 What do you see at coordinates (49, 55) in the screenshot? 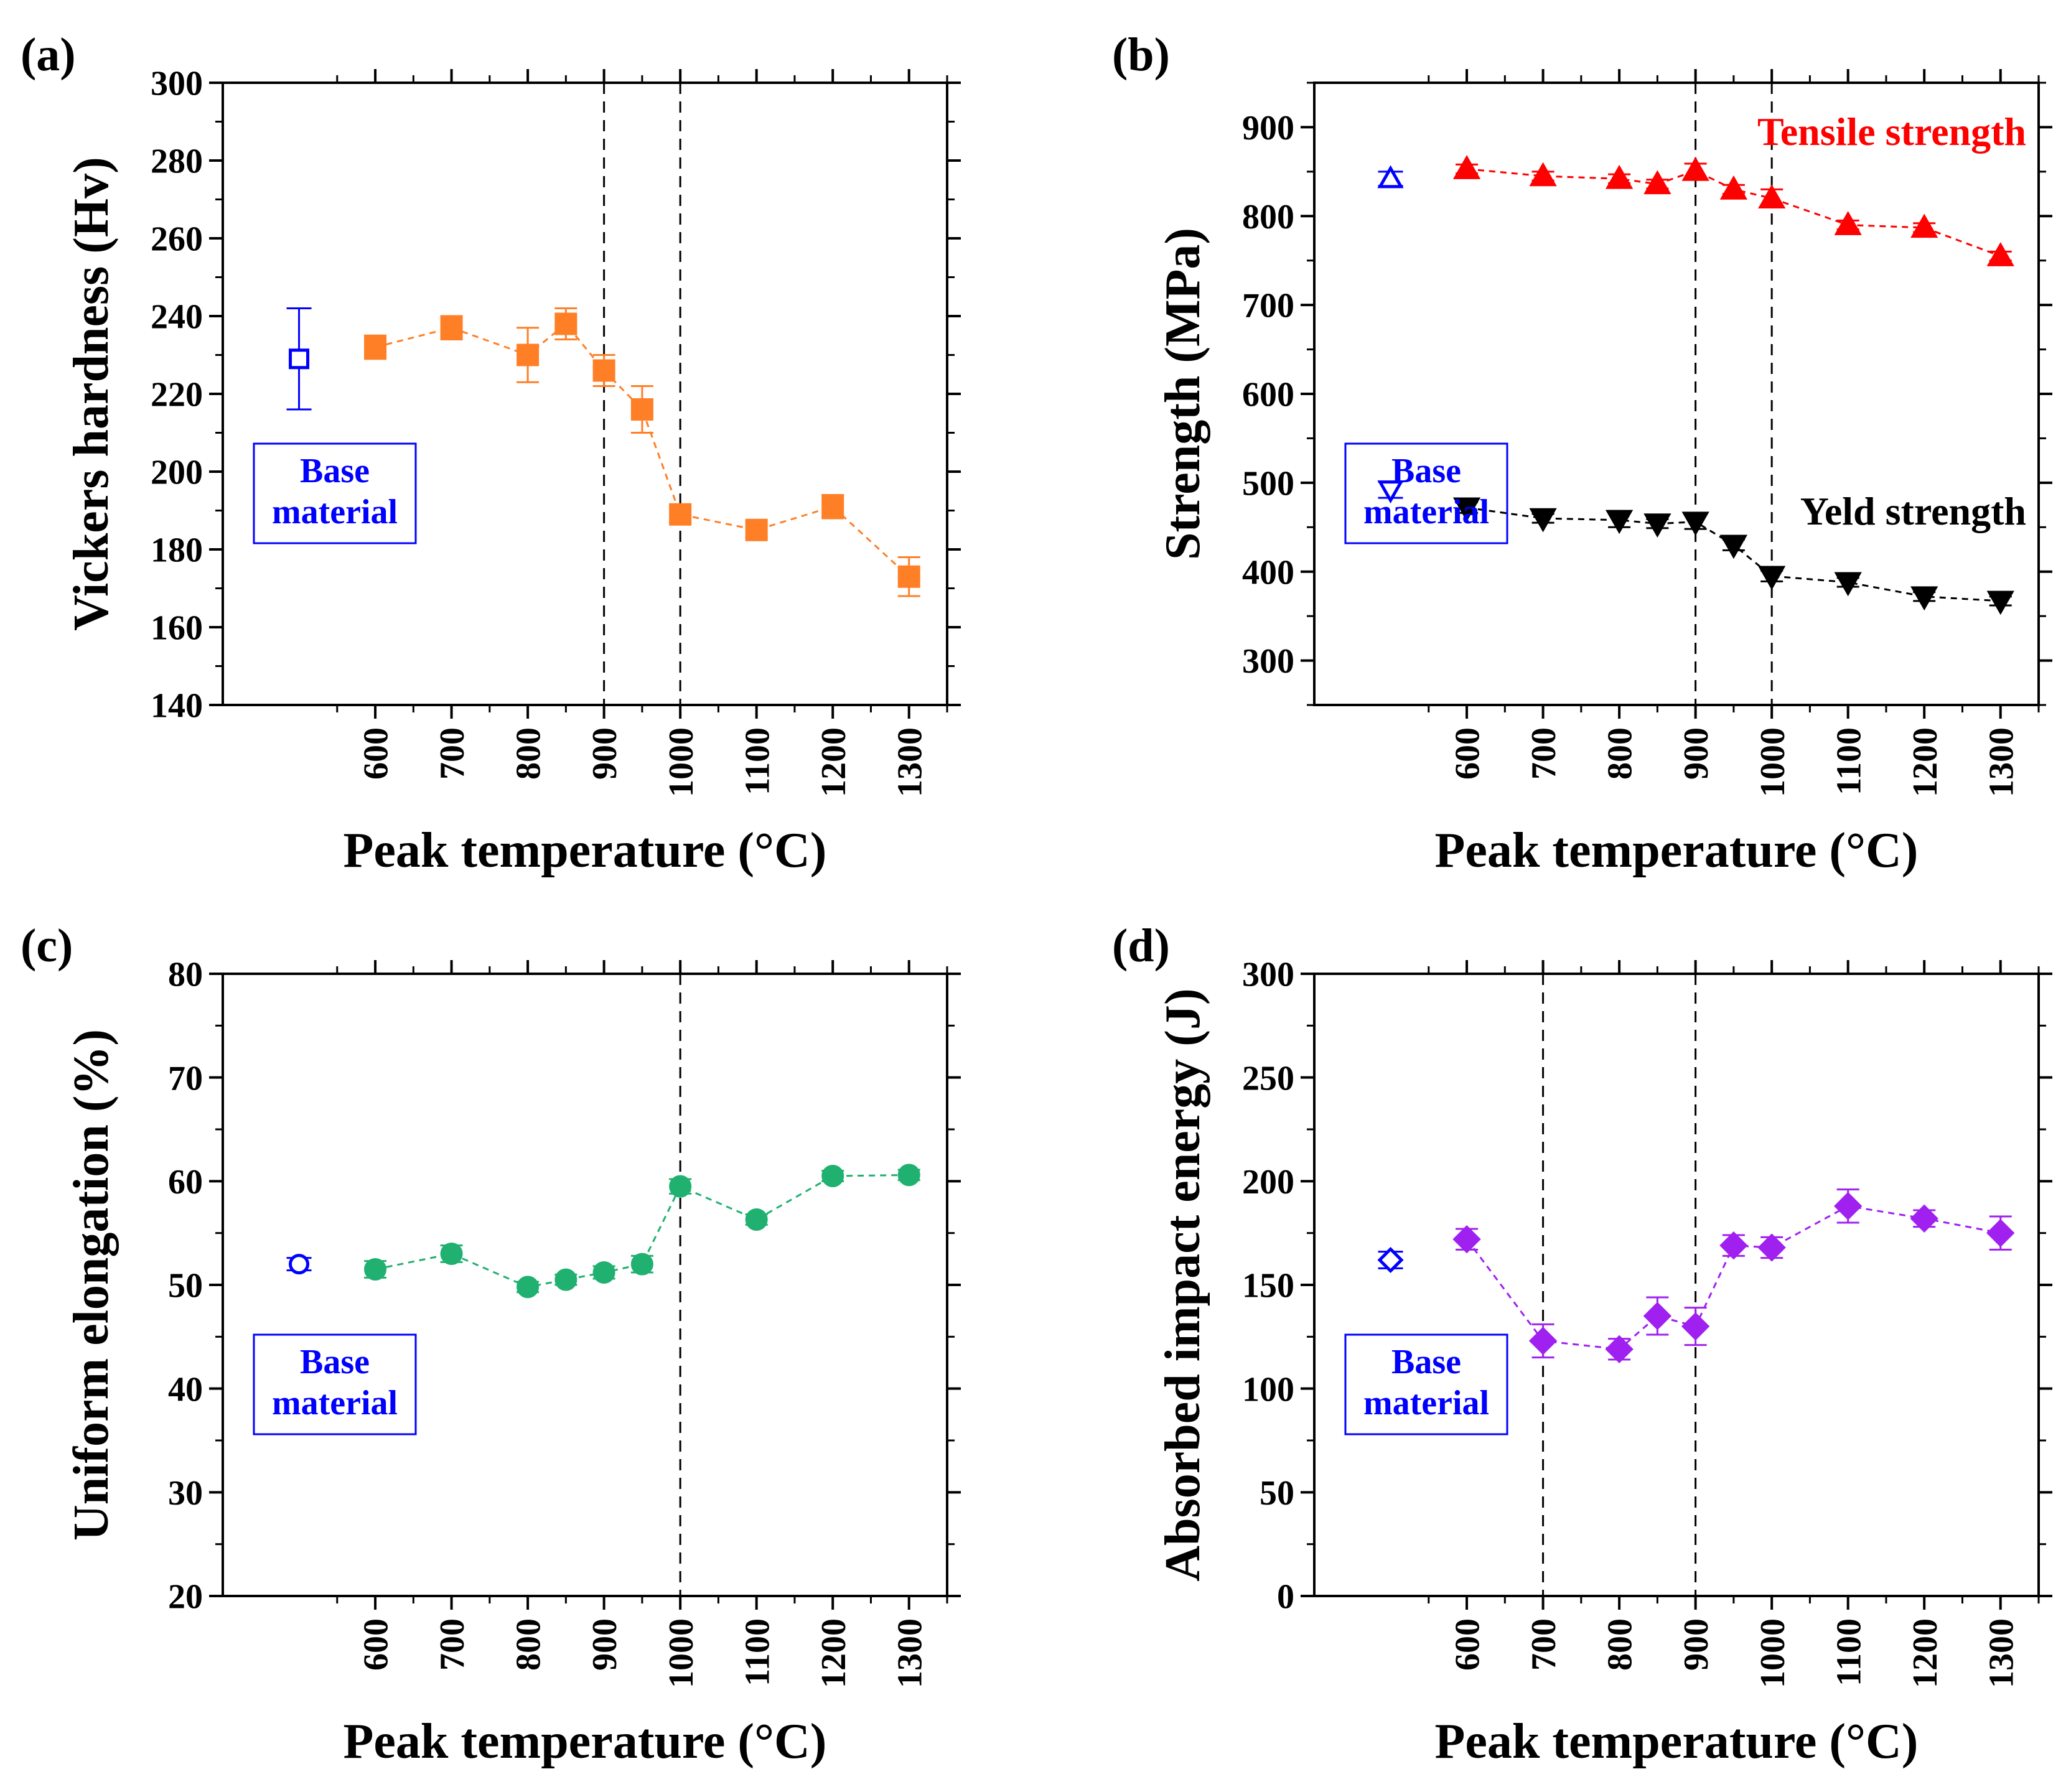
I see `panel-label: (a)` at bounding box center [49, 55].